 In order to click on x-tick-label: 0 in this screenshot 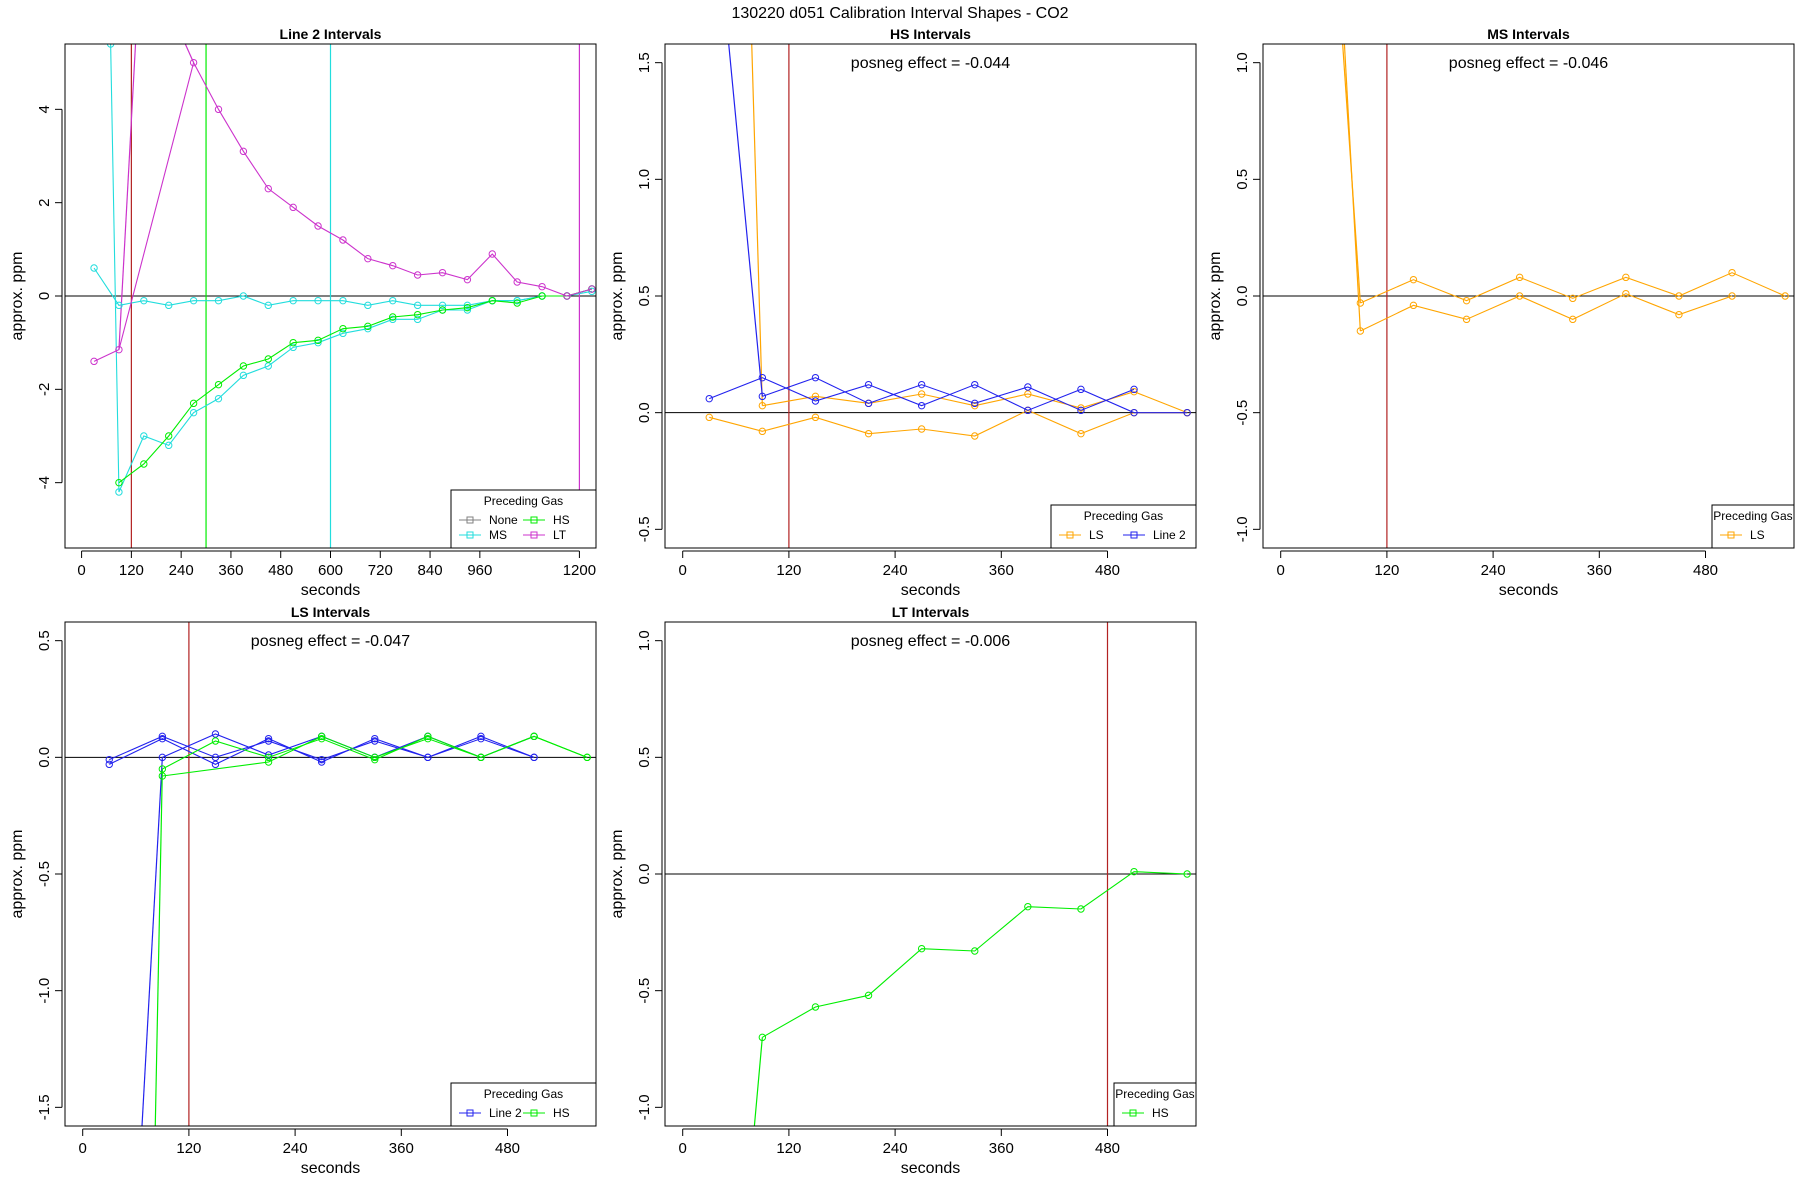, I will do `click(81, 570)`.